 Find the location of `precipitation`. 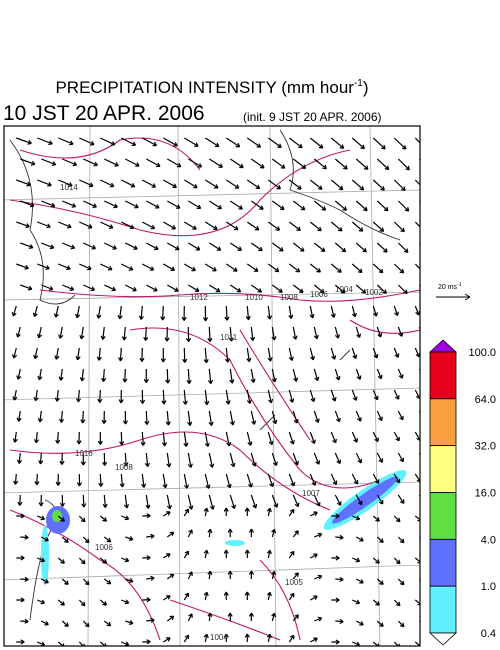

precipitation is located at coordinates (224, 527).